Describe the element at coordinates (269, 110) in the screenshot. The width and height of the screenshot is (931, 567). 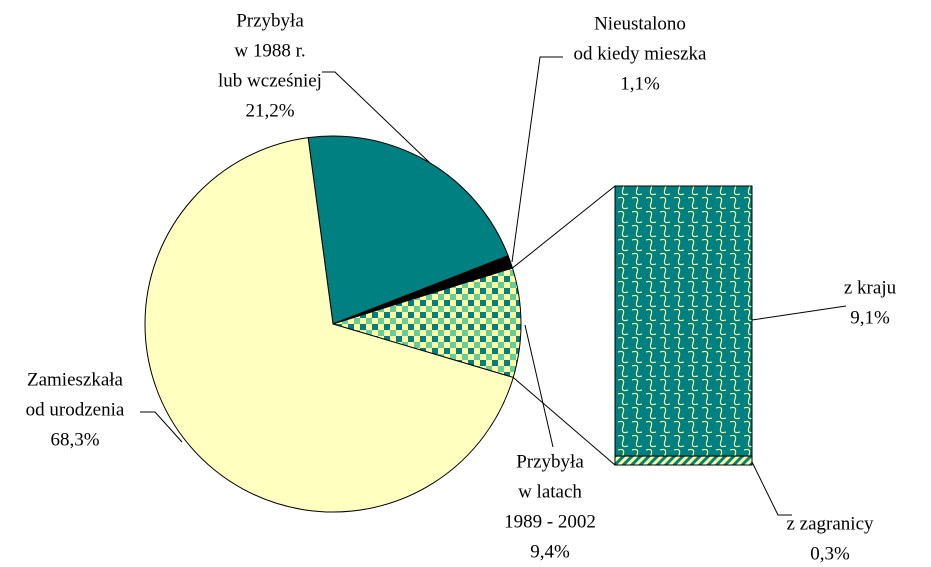
I see `value-label: 21,2%` at that location.